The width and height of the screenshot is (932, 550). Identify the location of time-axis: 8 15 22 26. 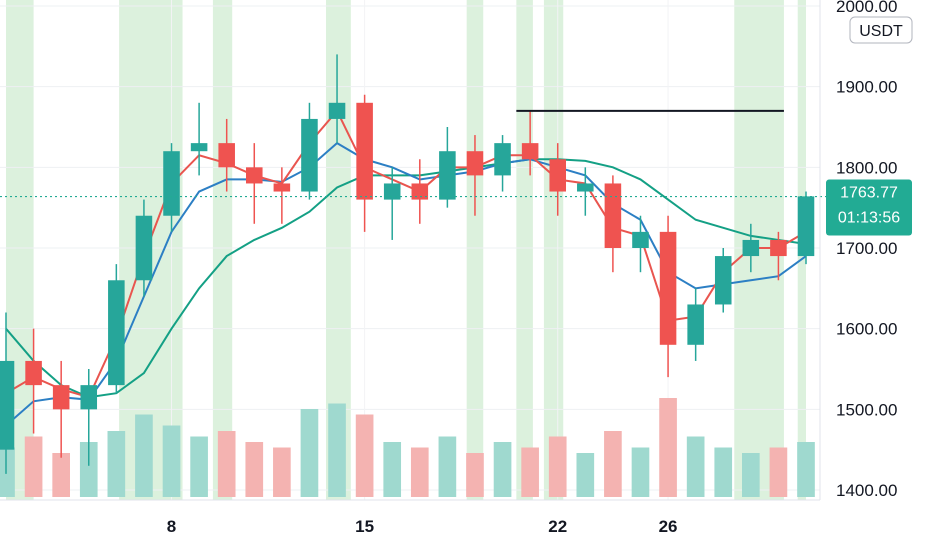
(422, 526).